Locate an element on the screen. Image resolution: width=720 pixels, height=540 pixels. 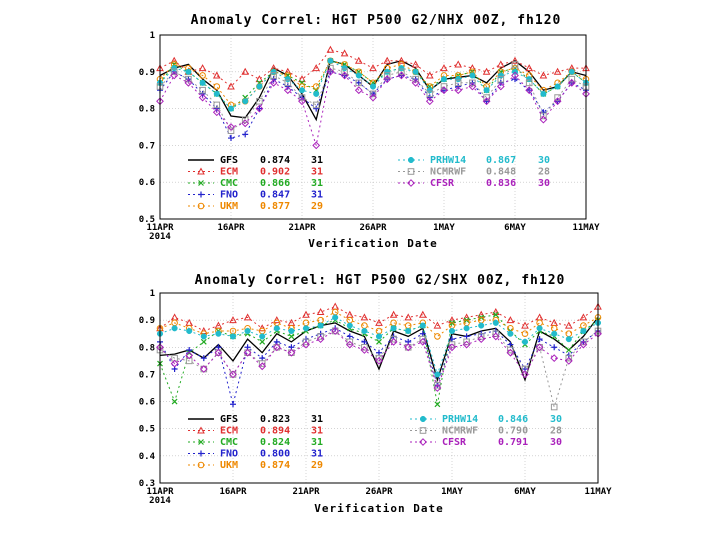
chart1-line-ncmrwf is located at coordinates (373, 97).